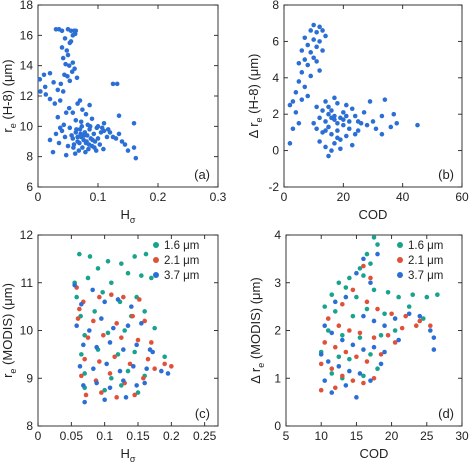 The height and width of the screenshot is (467, 474). Describe the element at coordinates (275, 114) in the screenshot. I see `y-tick-label: 2` at that location.